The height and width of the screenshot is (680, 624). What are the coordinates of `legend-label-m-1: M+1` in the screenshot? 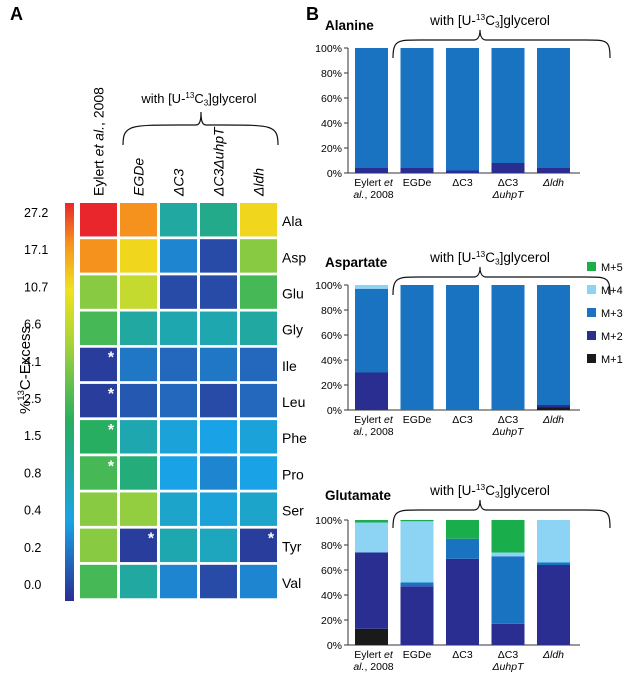 It's located at (612, 360).